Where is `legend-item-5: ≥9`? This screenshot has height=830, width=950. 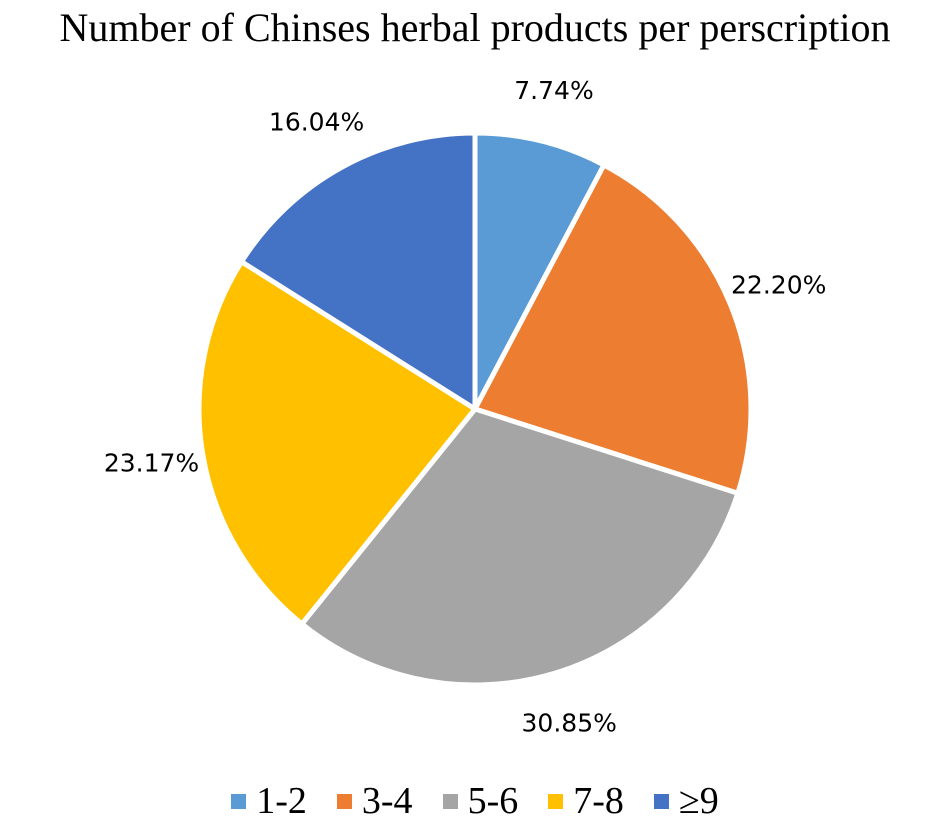
legend-item-5: ≥9 is located at coordinates (686, 801).